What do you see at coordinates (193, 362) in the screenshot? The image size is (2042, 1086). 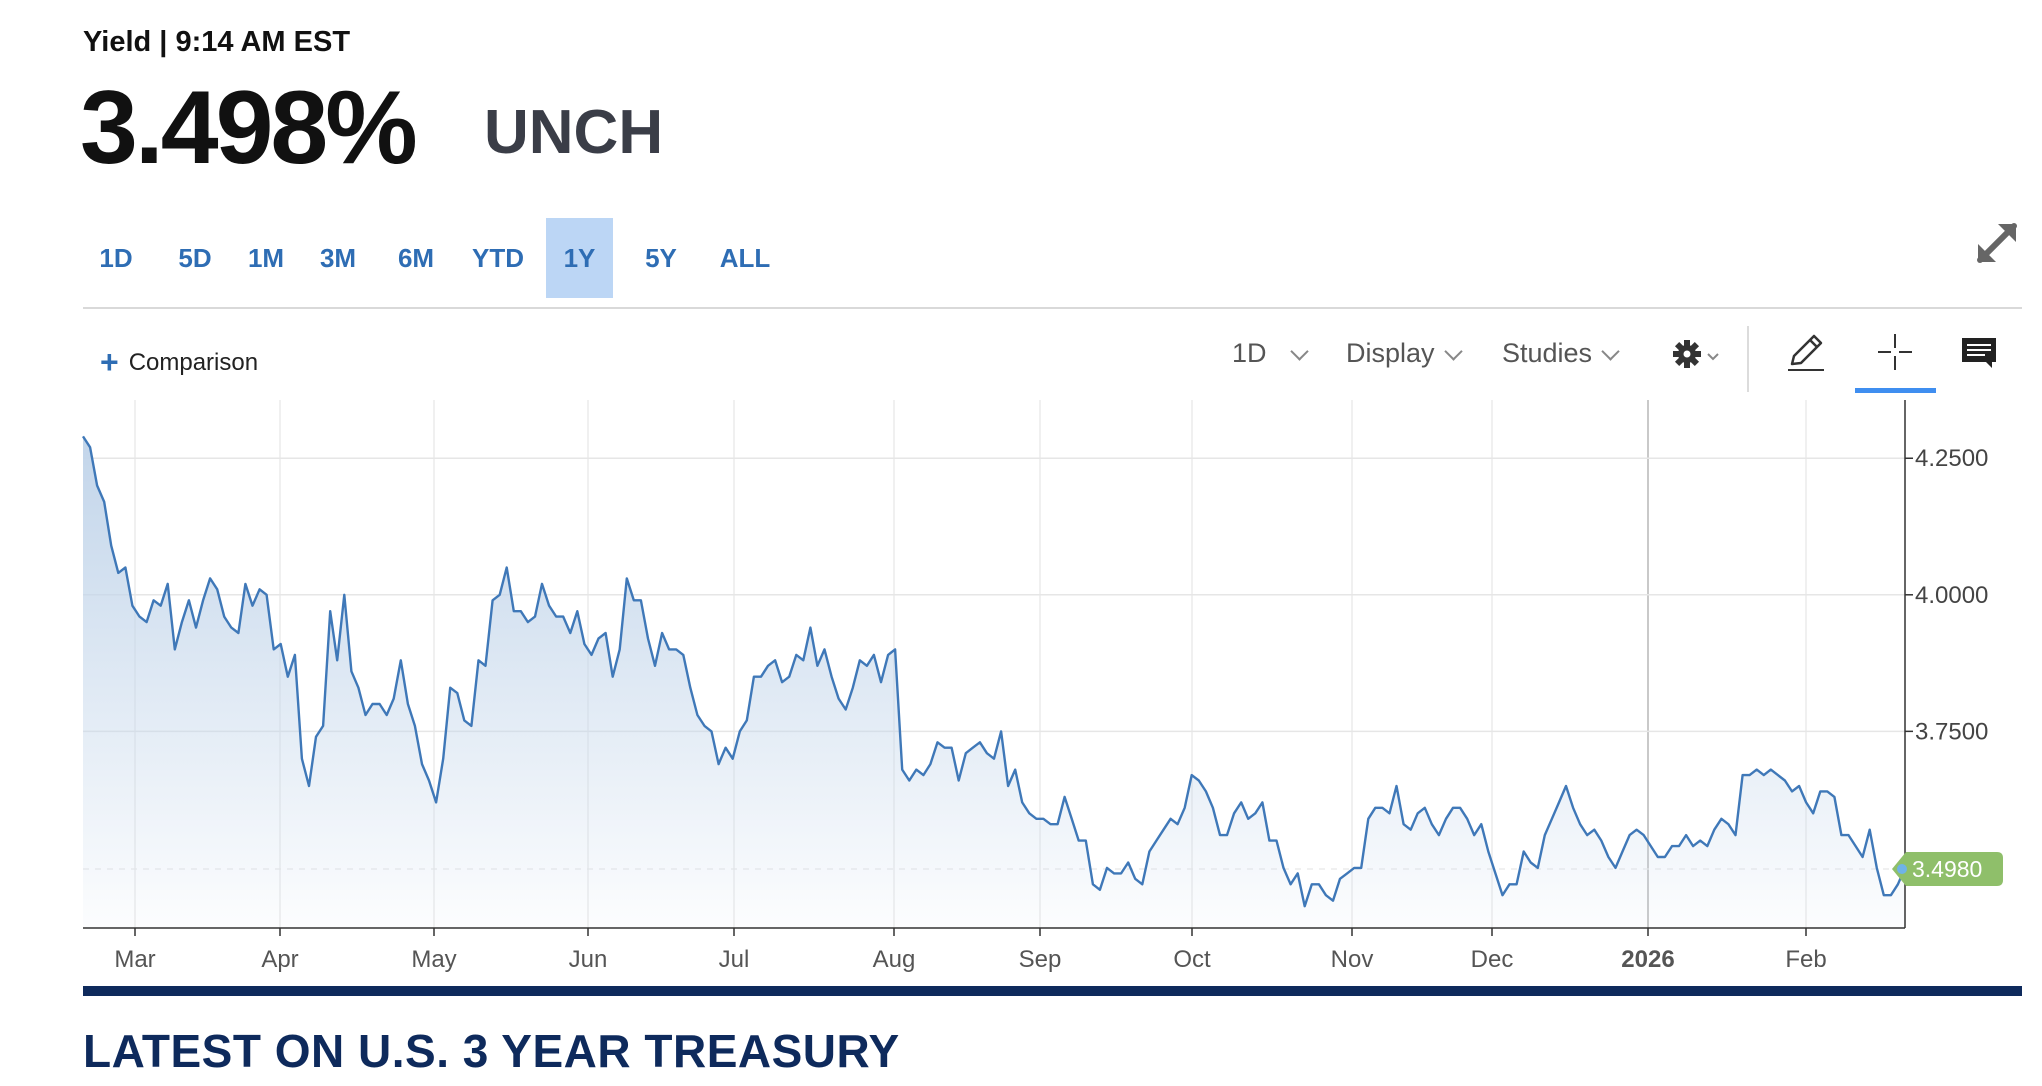 I see `comparison-label: Comparison` at bounding box center [193, 362].